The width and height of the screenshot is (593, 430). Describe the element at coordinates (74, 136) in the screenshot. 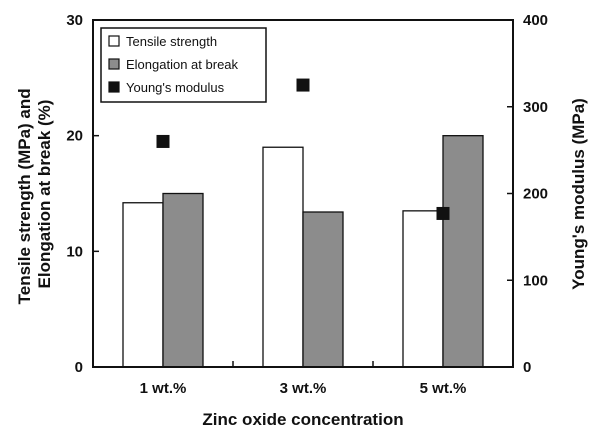

I see `y-left-tick-label: 20` at that location.